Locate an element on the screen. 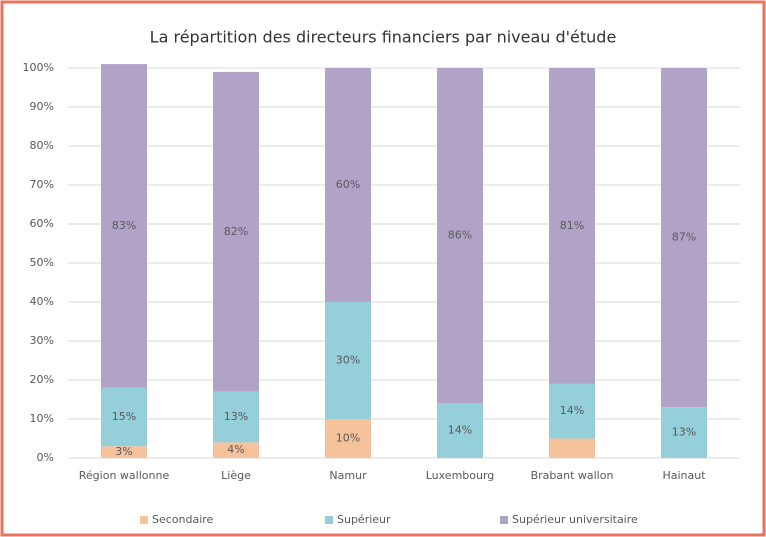 The width and height of the screenshot is (766, 537). x-tick-label: Luxembourg is located at coordinates (460, 475).